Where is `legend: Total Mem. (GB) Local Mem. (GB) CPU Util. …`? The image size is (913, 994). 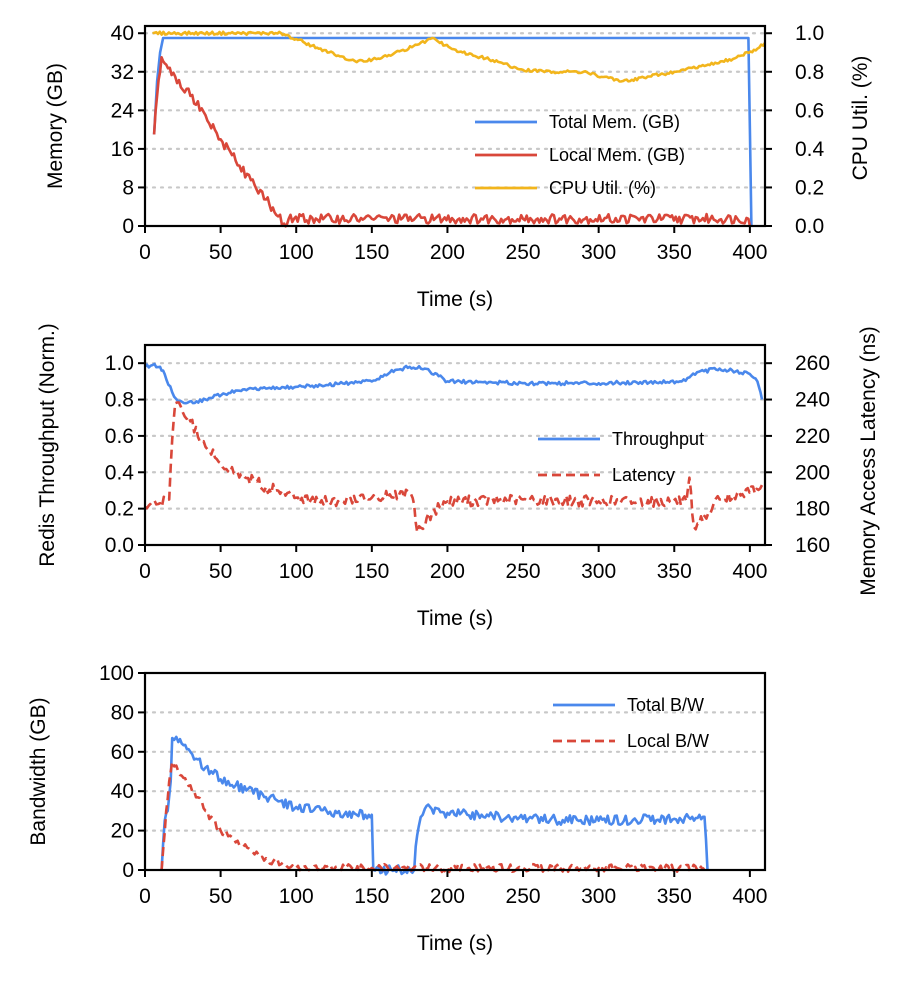
legend: Total Mem. (GB) Local Mem. (GB) CPU Util. … is located at coordinates (580, 155).